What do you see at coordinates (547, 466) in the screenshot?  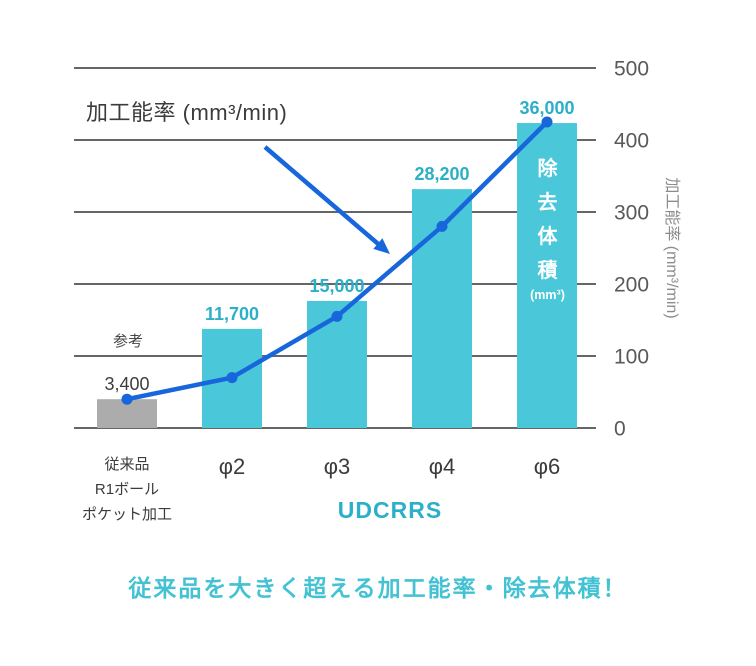 I see `category-label: φ6` at bounding box center [547, 466].